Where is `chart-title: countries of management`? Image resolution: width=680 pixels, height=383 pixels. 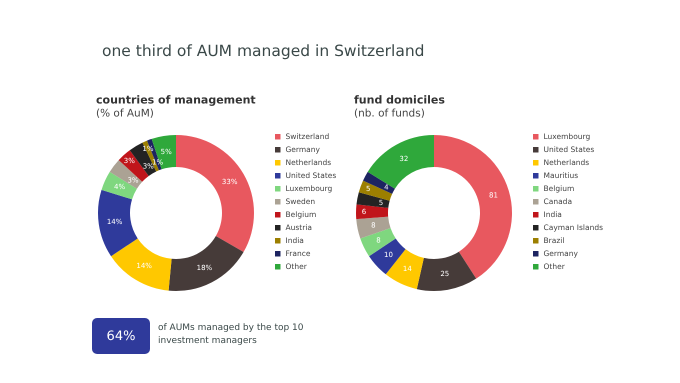 chart-title: countries of management is located at coordinates (176, 100).